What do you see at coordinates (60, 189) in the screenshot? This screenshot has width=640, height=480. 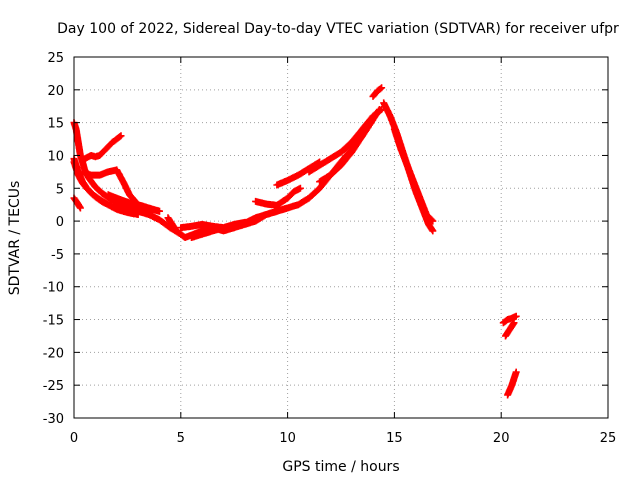 I see `y-tick-label: 5` at bounding box center [60, 189].